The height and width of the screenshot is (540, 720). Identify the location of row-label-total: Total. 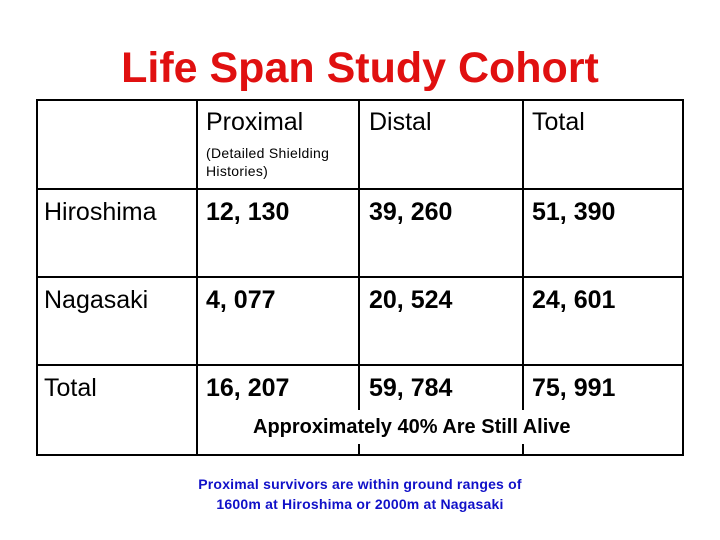
(70, 388).